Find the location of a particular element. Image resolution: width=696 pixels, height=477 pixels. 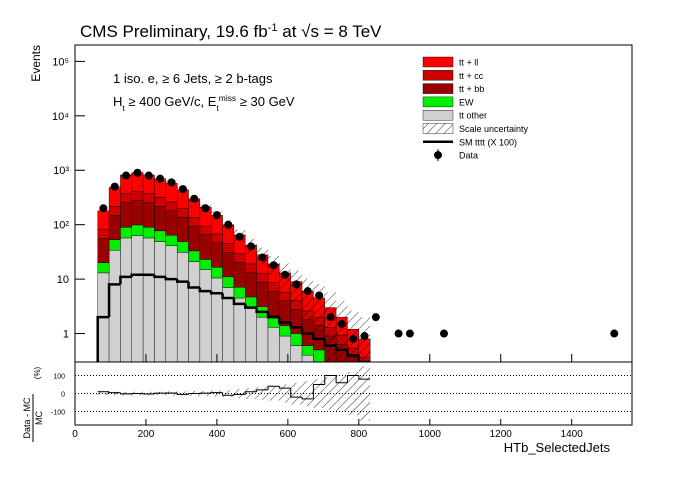

y-tick-label: 10 is located at coordinates (63, 280).